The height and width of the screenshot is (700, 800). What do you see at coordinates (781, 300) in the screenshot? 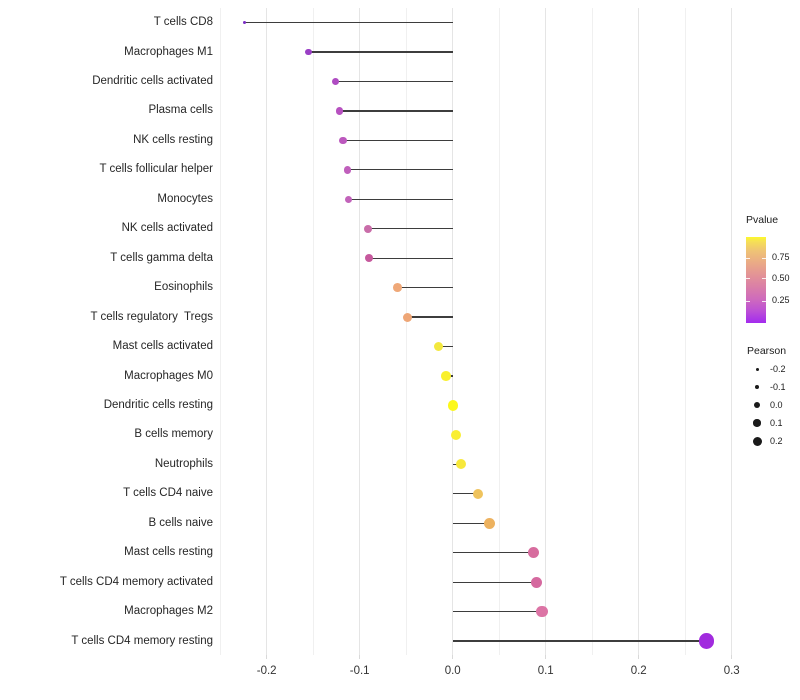
I see `pvalue-tick-label: 0.25` at bounding box center [781, 300].